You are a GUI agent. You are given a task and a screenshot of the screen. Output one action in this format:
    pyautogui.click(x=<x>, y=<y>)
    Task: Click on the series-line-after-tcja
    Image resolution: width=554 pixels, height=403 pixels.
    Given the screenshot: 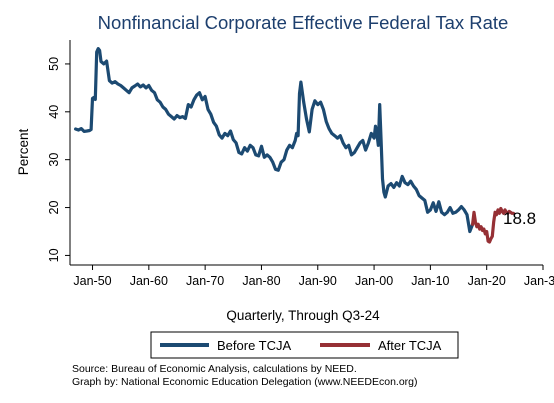 What is the action you would take?
    pyautogui.click(x=493, y=225)
    